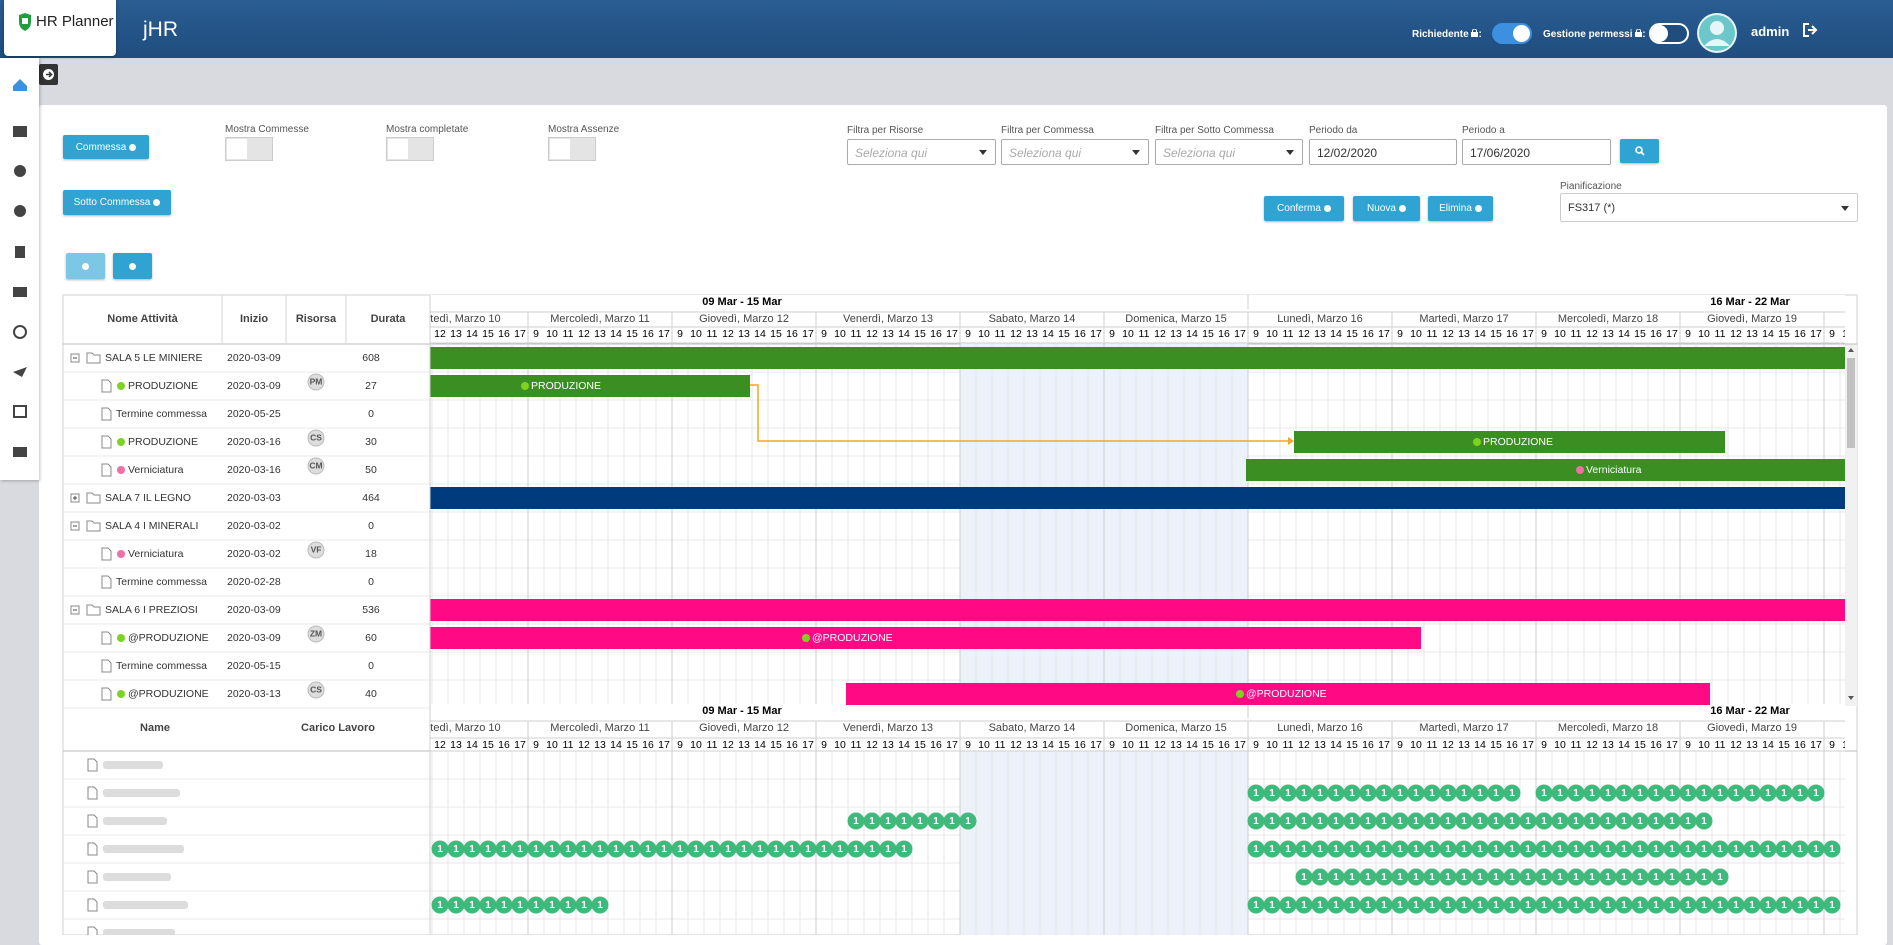 The width and height of the screenshot is (1893, 945). What do you see at coordinates (1669, 33) in the screenshot?
I see `gestione-toggle` at bounding box center [1669, 33].